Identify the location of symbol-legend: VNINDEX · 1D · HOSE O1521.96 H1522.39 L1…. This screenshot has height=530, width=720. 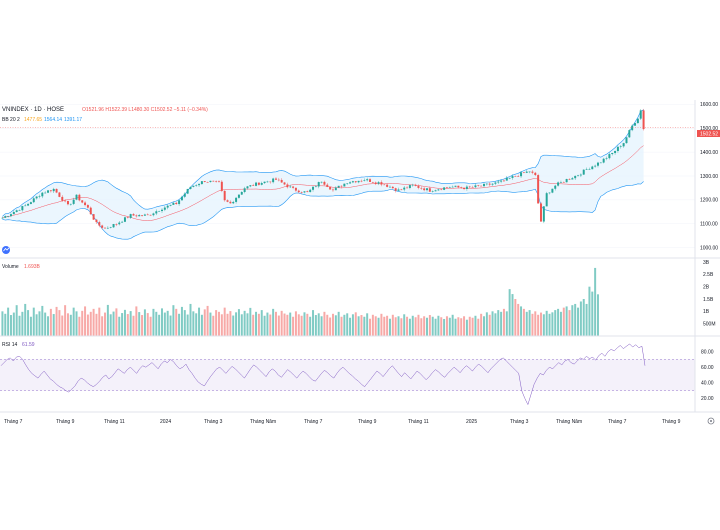
(105, 110).